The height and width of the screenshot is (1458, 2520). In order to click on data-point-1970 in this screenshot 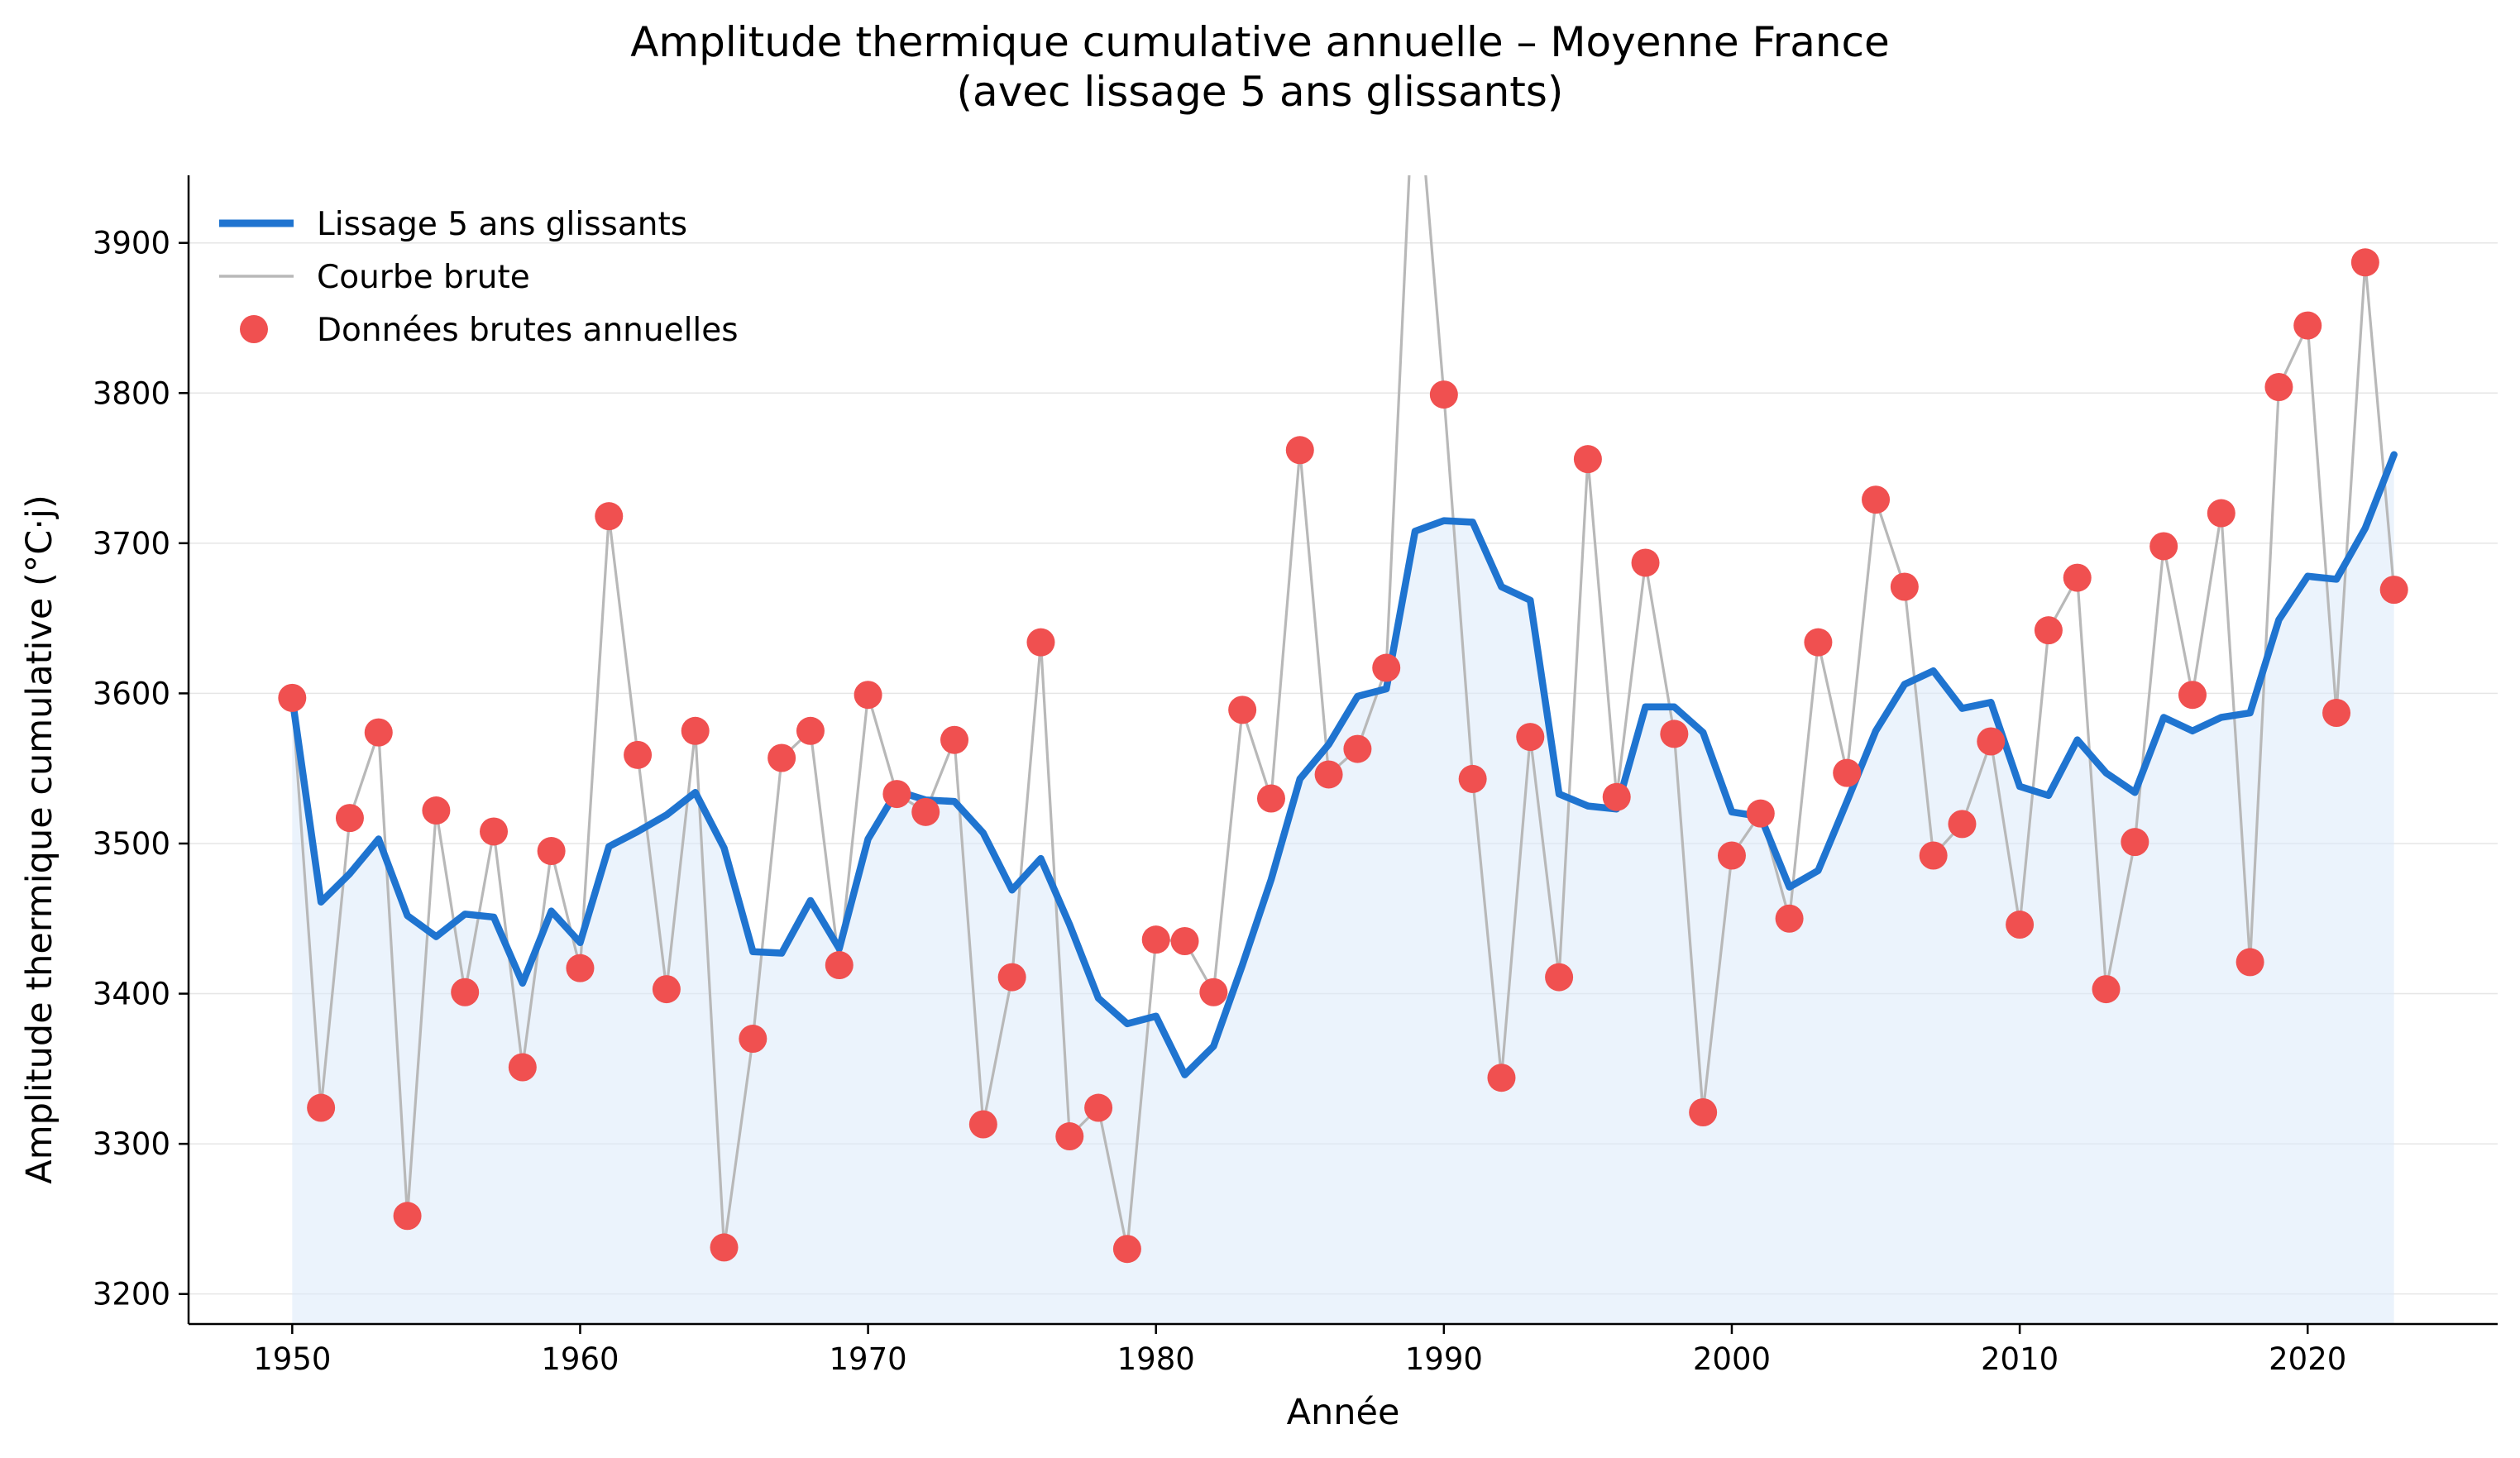, I will do `click(868, 695)`.